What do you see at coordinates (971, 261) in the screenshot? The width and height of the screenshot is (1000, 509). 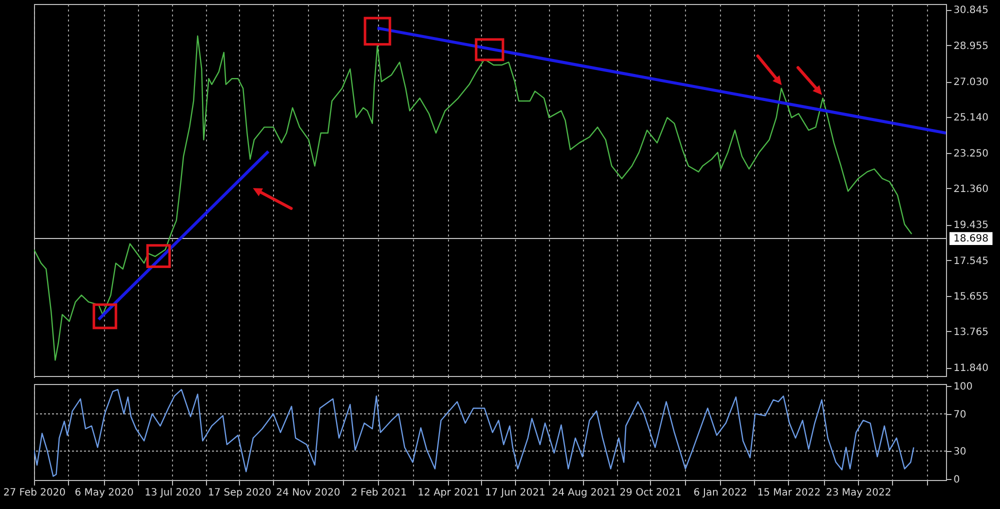 I see `y-tick-label: 17.545` at bounding box center [971, 261].